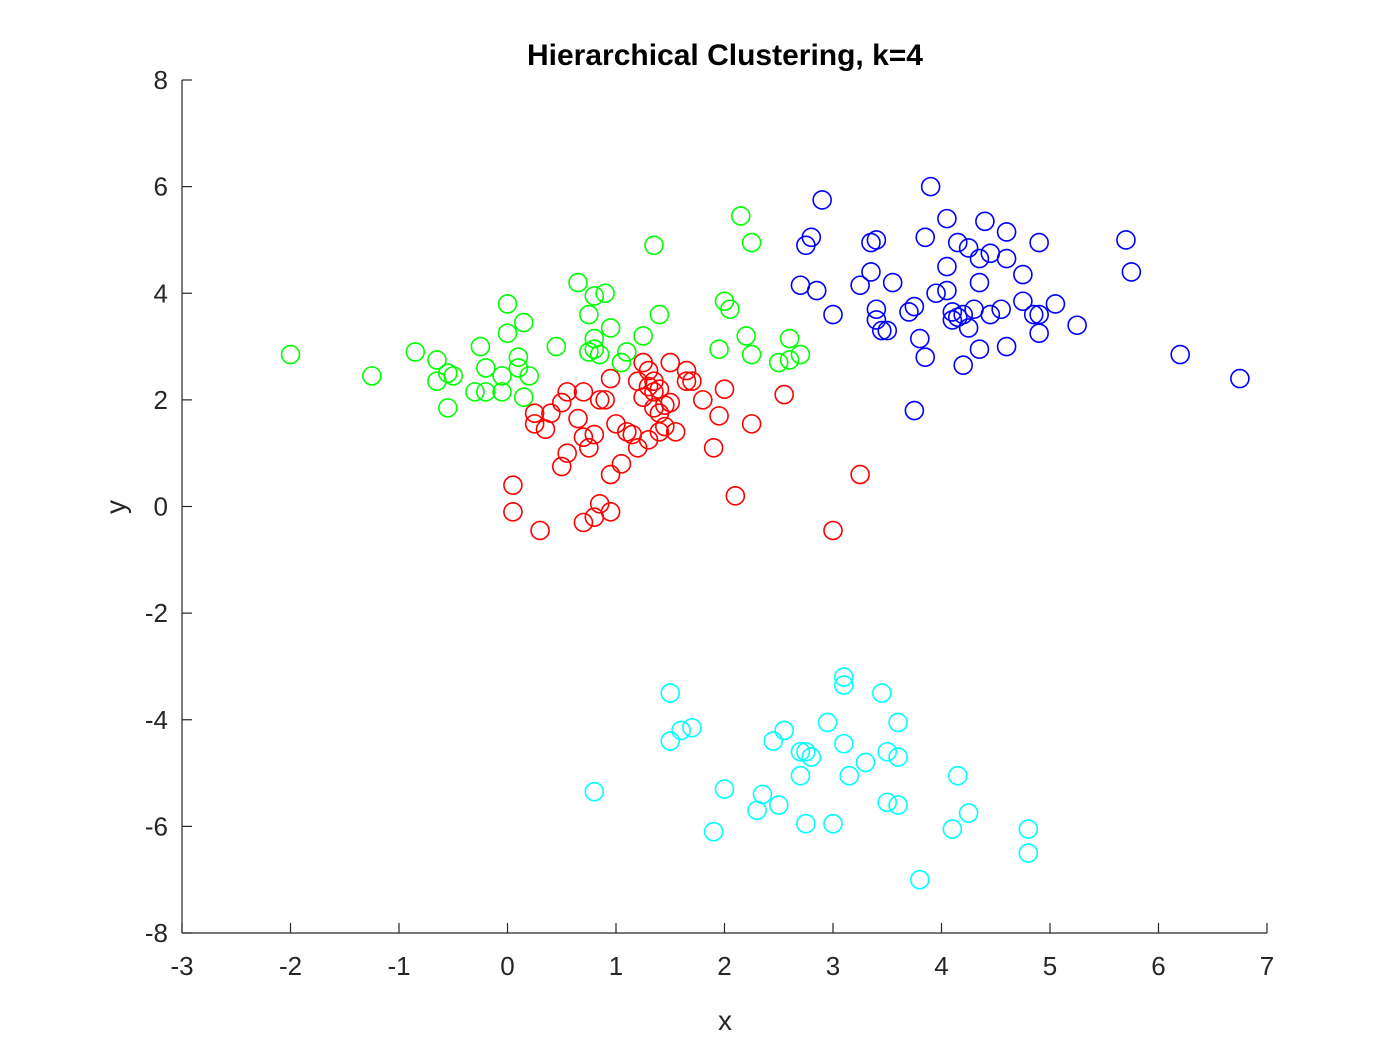  What do you see at coordinates (725, 1020) in the screenshot?
I see `x-axis-label: x` at bounding box center [725, 1020].